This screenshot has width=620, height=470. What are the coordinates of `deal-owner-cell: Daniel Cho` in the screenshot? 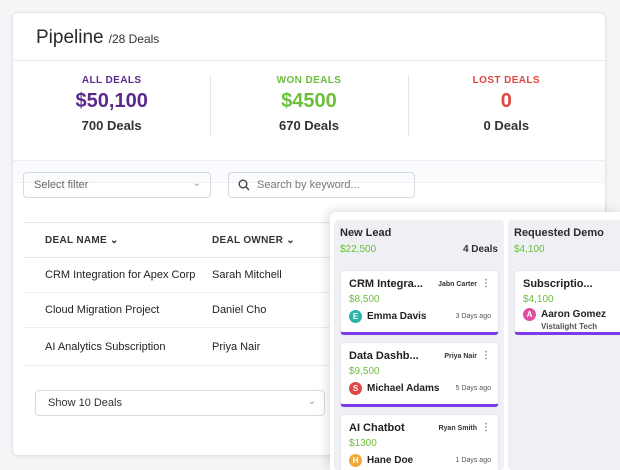 It's located at (239, 310).